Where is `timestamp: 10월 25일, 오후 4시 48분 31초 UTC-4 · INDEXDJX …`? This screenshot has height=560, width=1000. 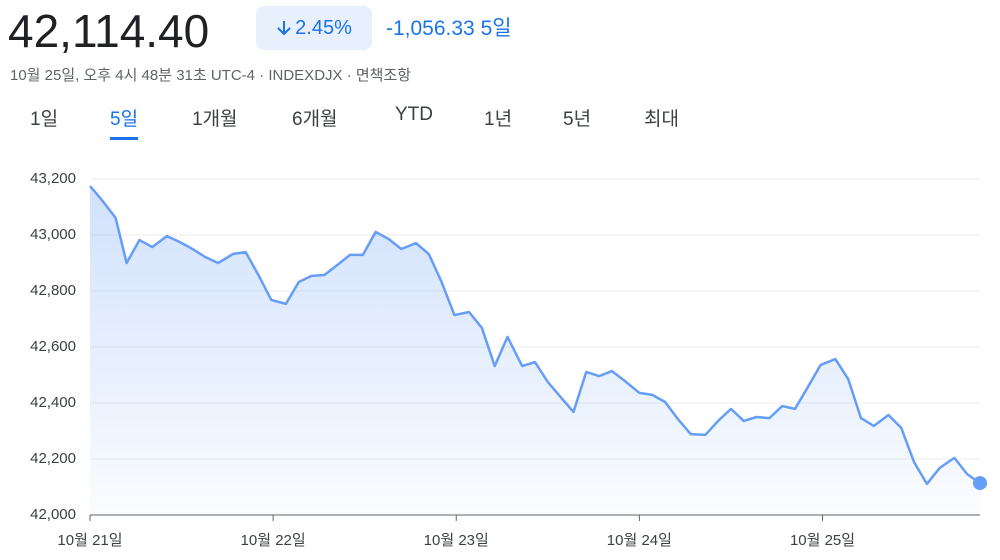
timestamp: 10월 25일, 오후 4시 48분 31초 UTC-4 · INDEXDJX … is located at coordinates (183, 75).